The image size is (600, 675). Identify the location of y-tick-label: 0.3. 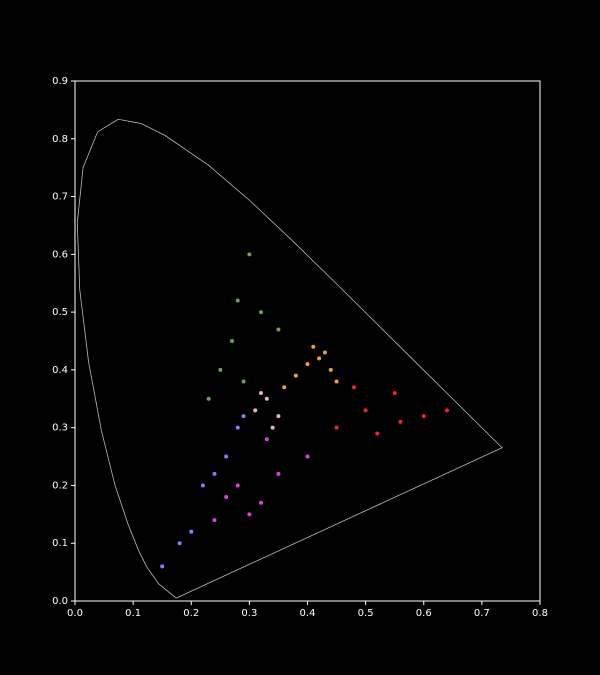
(60, 428).